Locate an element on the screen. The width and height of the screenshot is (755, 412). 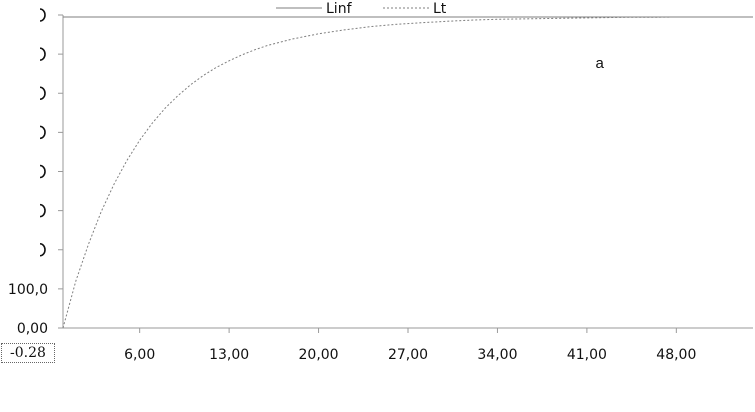
annotations: a is located at coordinates (599, 63).